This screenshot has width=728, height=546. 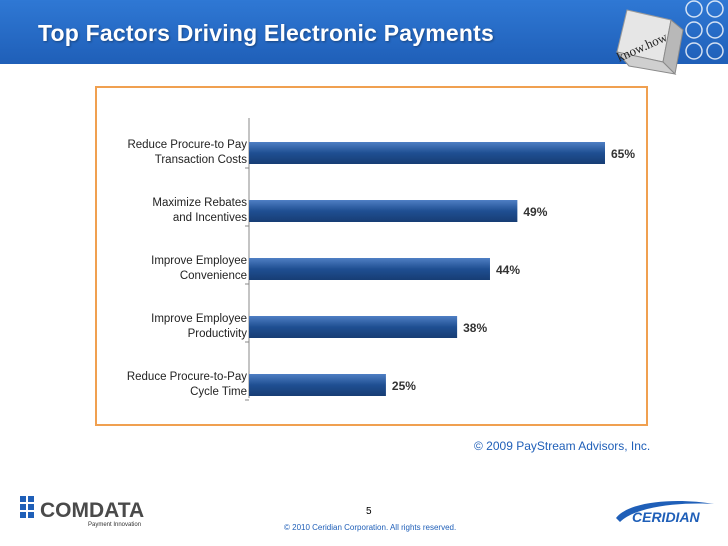 I want to click on page-number: 5, so click(x=369, y=511).